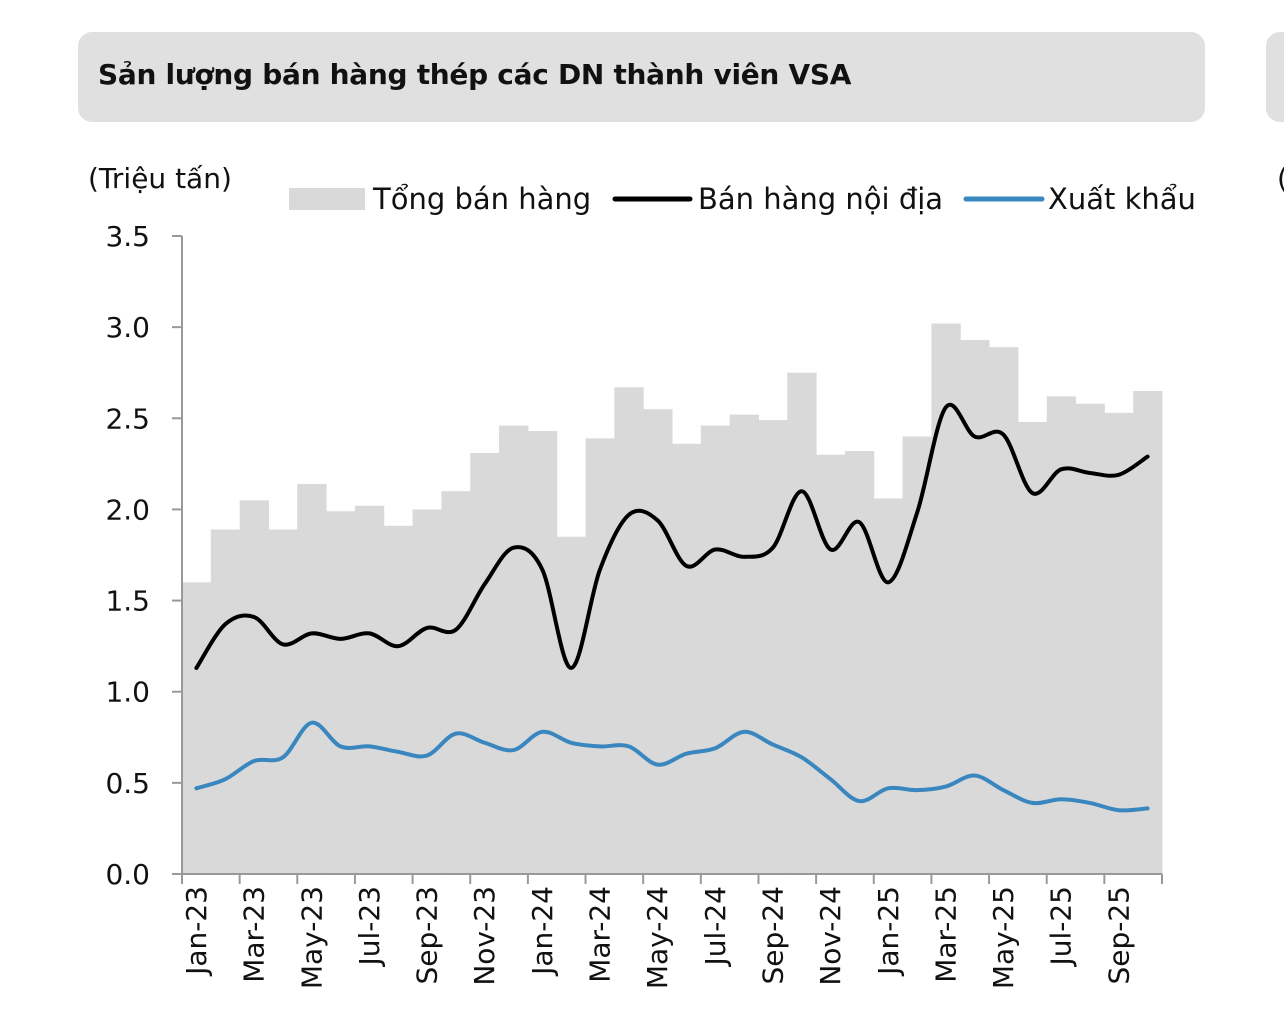  I want to click on y-tick-label: 1.0, so click(127, 692).